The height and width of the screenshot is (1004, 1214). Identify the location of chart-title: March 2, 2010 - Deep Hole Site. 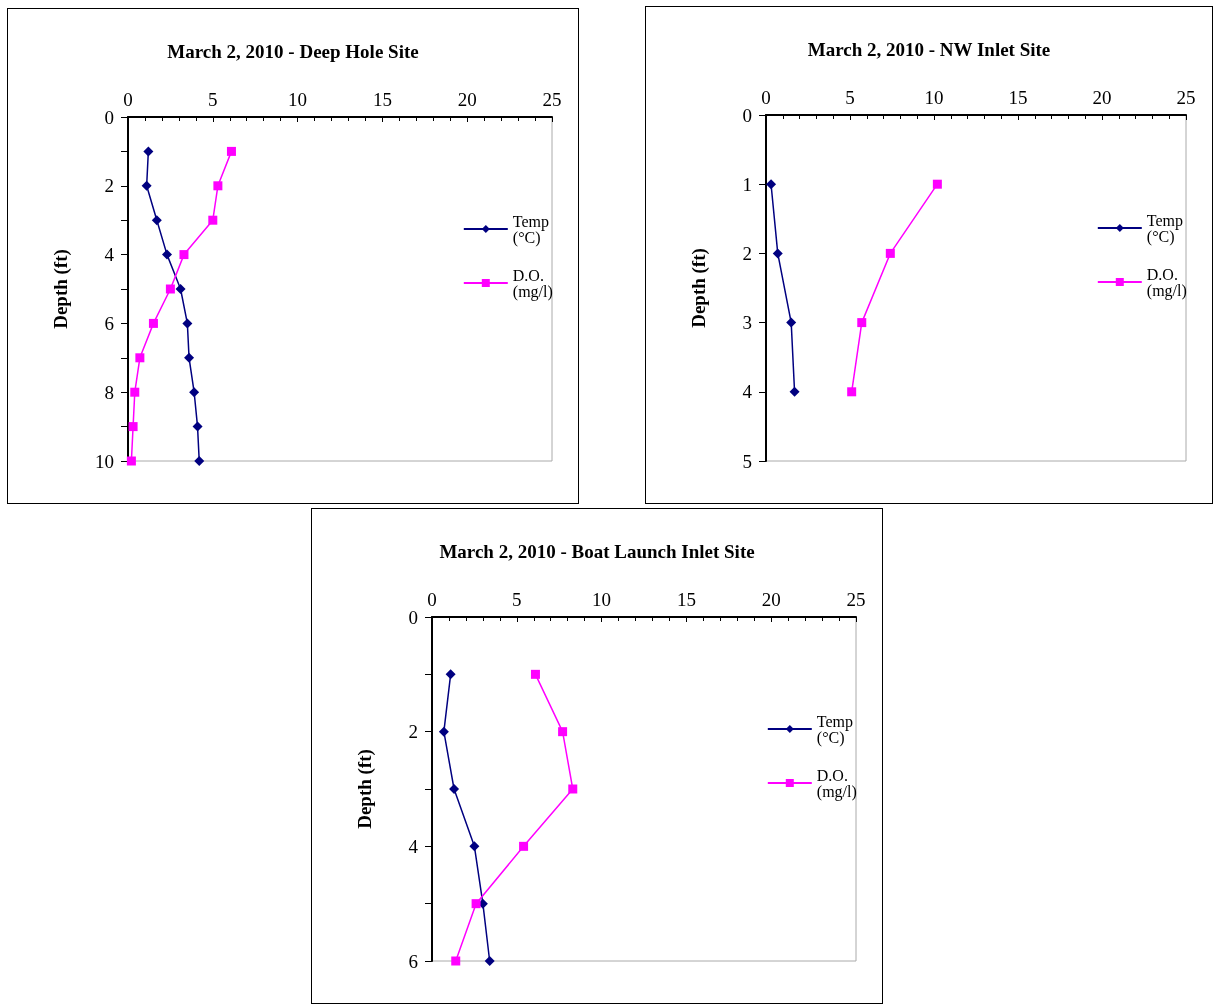
(293, 51).